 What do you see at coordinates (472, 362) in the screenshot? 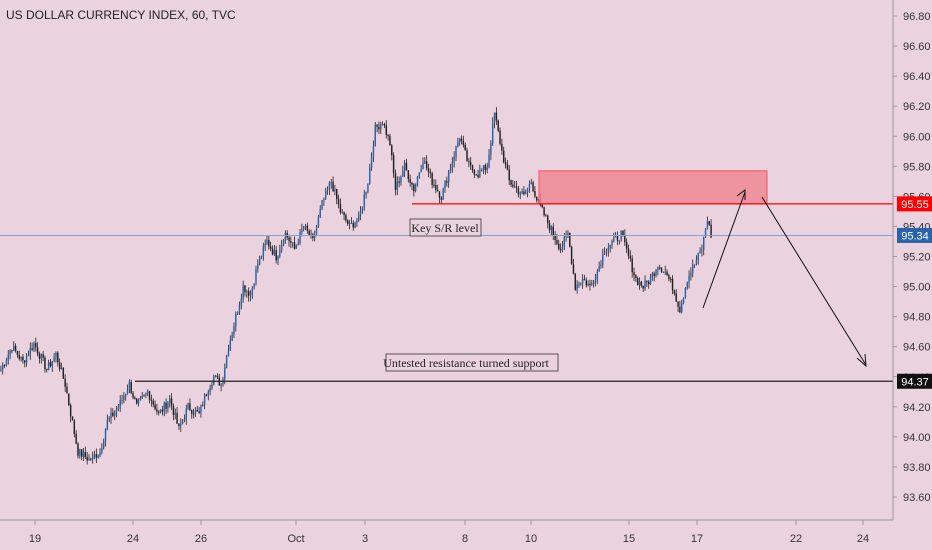
I see `support-annotation-box` at bounding box center [472, 362].